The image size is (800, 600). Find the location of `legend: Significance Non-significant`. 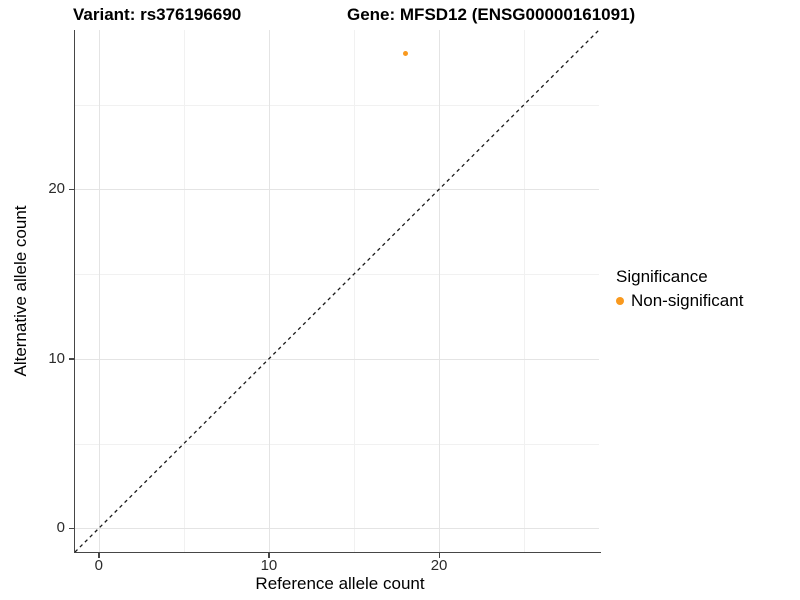

legend: Significance Non-significant is located at coordinates (679, 289).